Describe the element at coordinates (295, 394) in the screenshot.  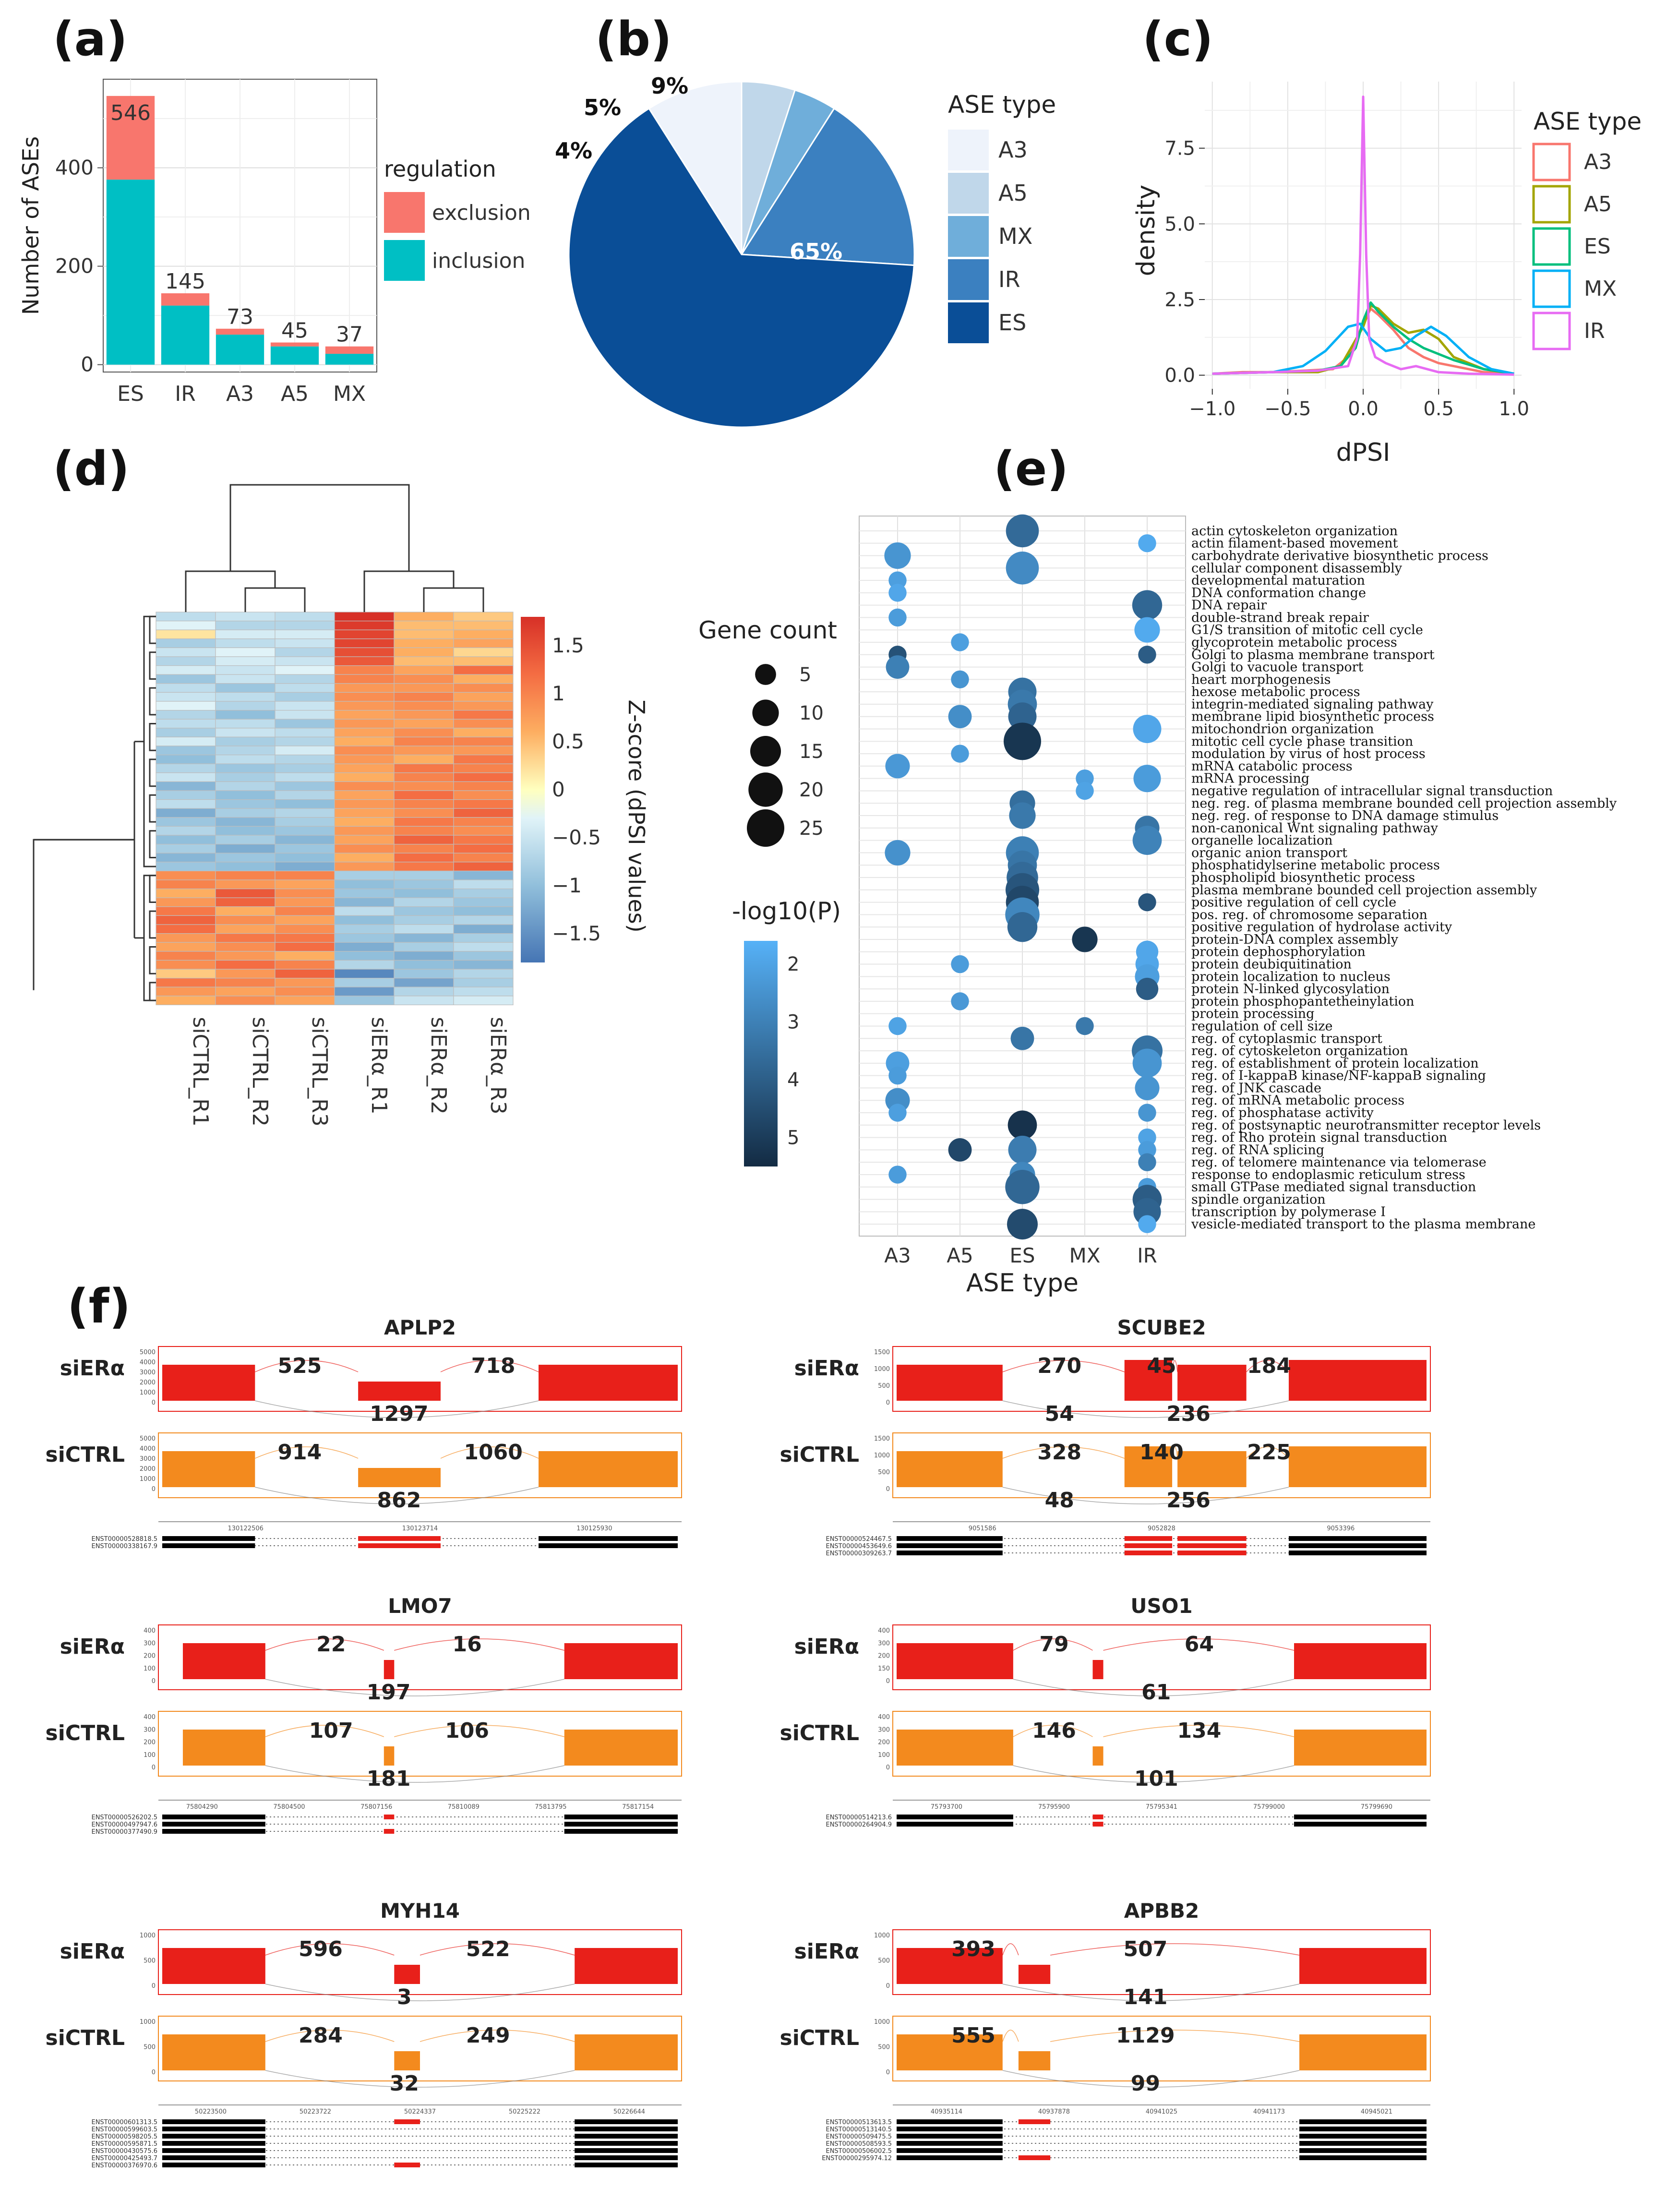
I see `x-tick-A5: A5` at that location.